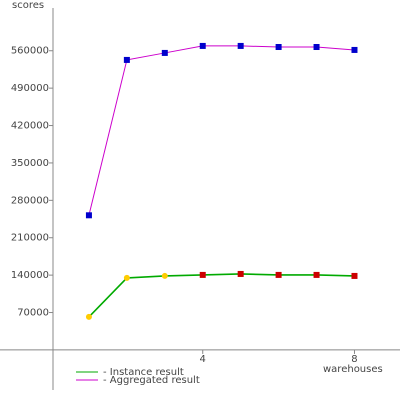  What do you see at coordinates (30, 238) in the screenshot?
I see `y-tick-label: 210000` at bounding box center [30, 238].